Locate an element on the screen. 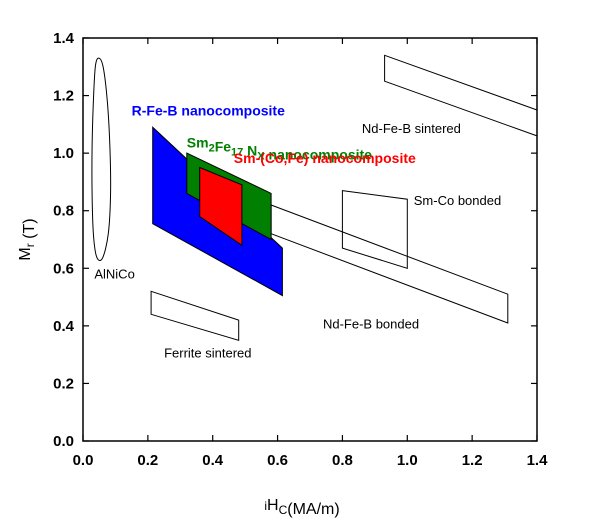 This screenshot has width=593, height=527. region-alnico is located at coordinates (101, 159).